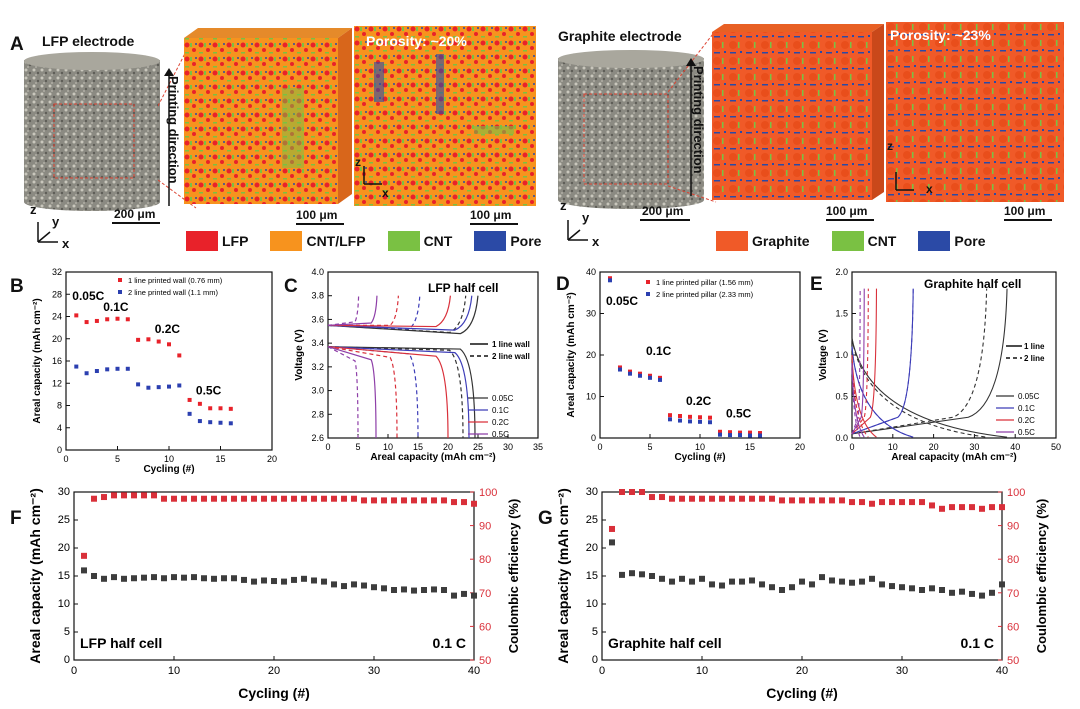 This screenshot has height=709, width=1080. Describe the element at coordinates (1016, 493) in the screenshot. I see `y2-tick-label: 100` at that location.